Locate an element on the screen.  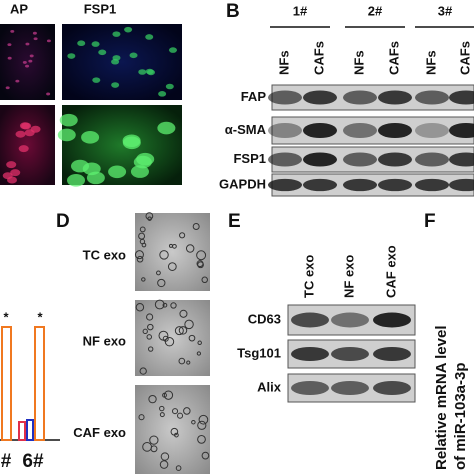
x-label: 6# is located at coordinates (33, 461).